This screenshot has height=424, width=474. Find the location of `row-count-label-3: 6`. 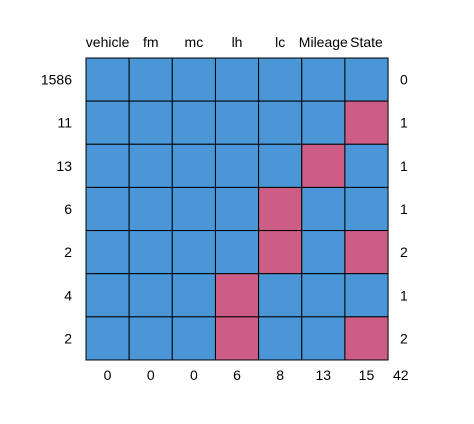

row-count-label-3: 6 is located at coordinates (68, 209).